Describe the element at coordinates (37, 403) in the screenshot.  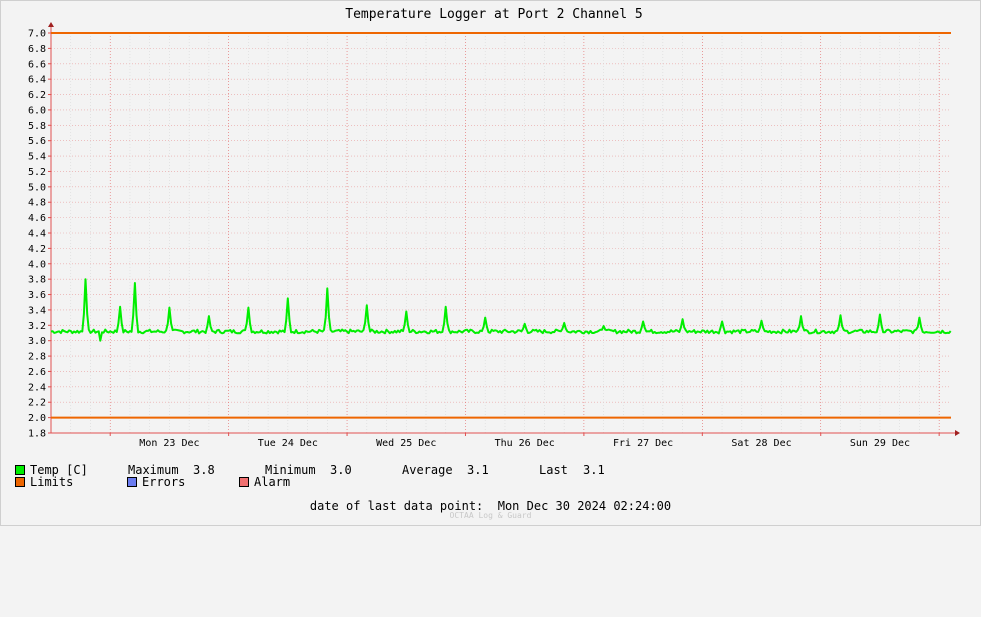
I see `y-tick-label: 2.2` at that location.